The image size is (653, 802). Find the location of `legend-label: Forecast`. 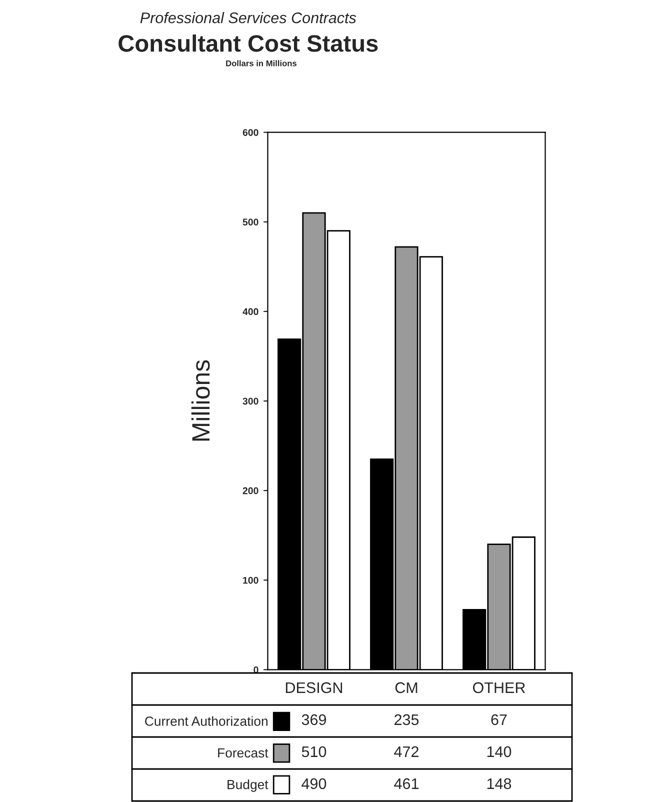

legend-label: Forecast is located at coordinates (243, 753).